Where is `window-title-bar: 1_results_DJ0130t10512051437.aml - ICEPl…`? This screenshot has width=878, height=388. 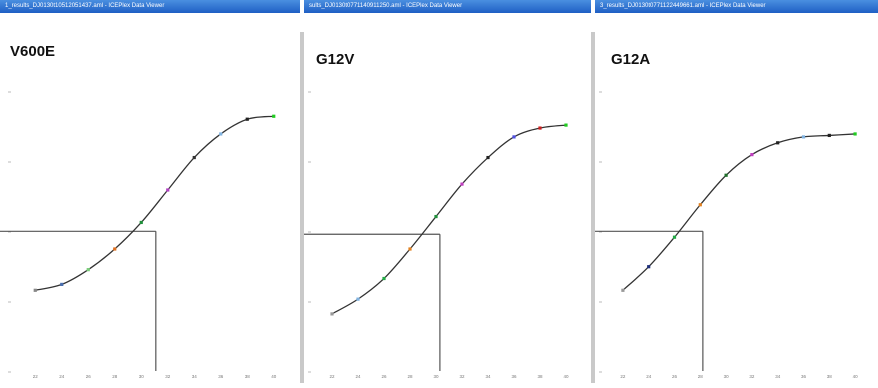 window-title-bar: 1_results_DJ0130t10512051437.aml - ICEPl… is located at coordinates (150, 6).